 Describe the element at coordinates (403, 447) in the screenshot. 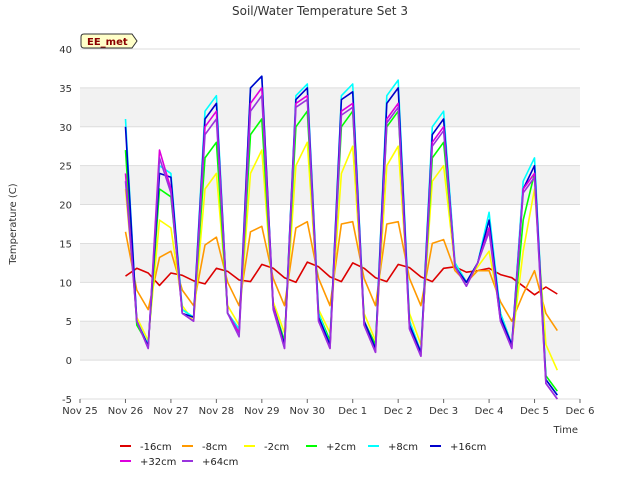

I see `legend-label: +8cm` at that location.